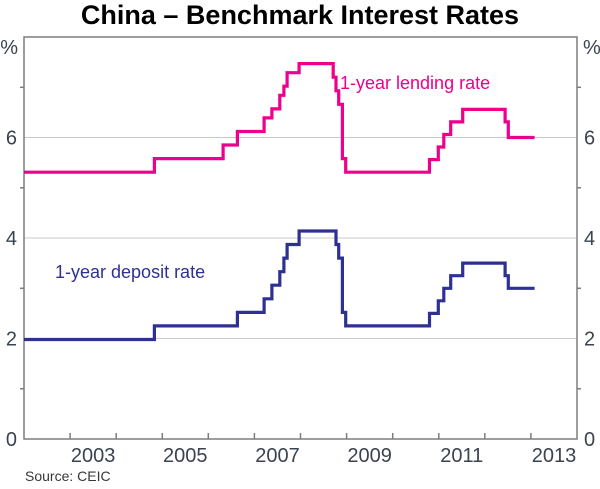 The image size is (600, 489). What do you see at coordinates (554, 456) in the screenshot?
I see `x-axis-label: 2013` at bounding box center [554, 456].